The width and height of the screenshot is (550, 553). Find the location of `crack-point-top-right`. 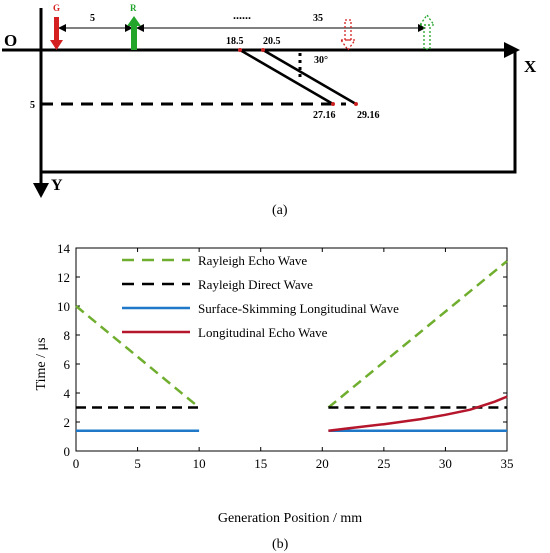

crack-point-top-right is located at coordinates (263, 50).